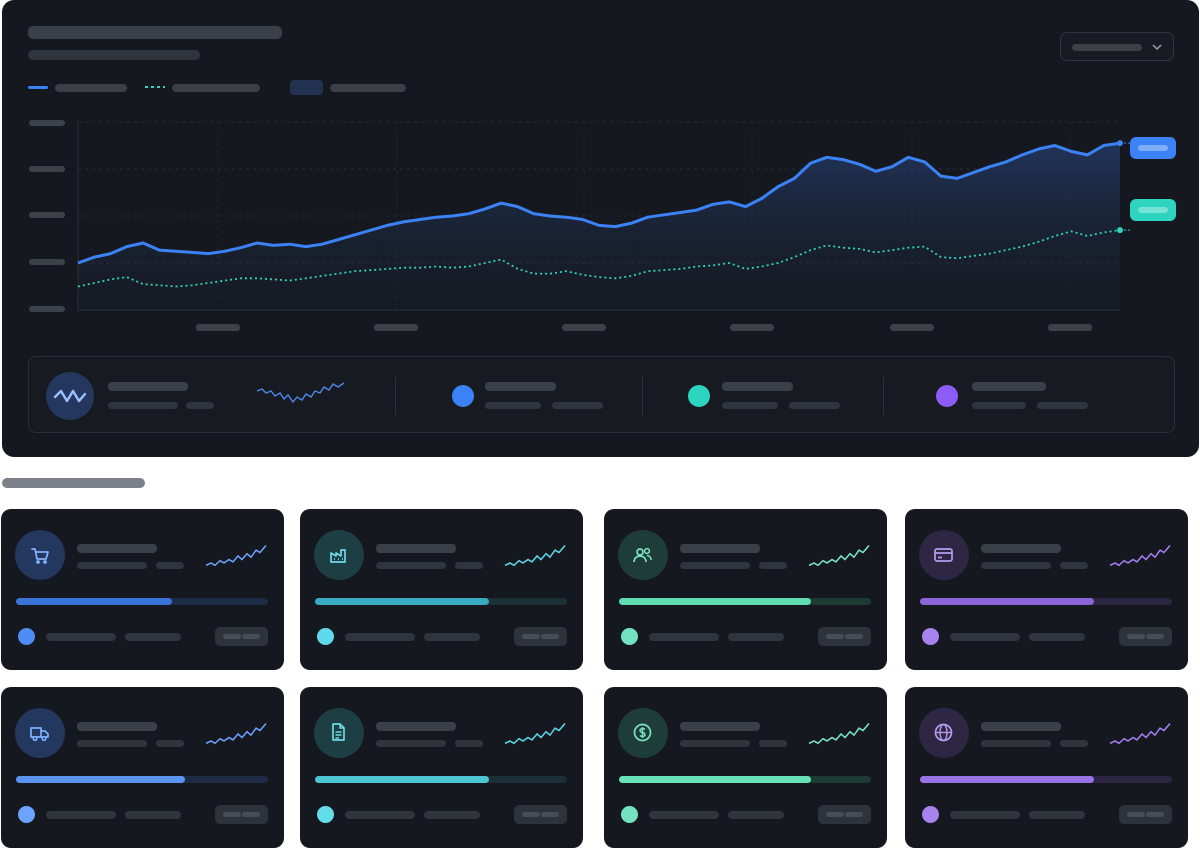 This screenshot has width=1200, height=854. I want to click on truck-icon, so click(40, 733).